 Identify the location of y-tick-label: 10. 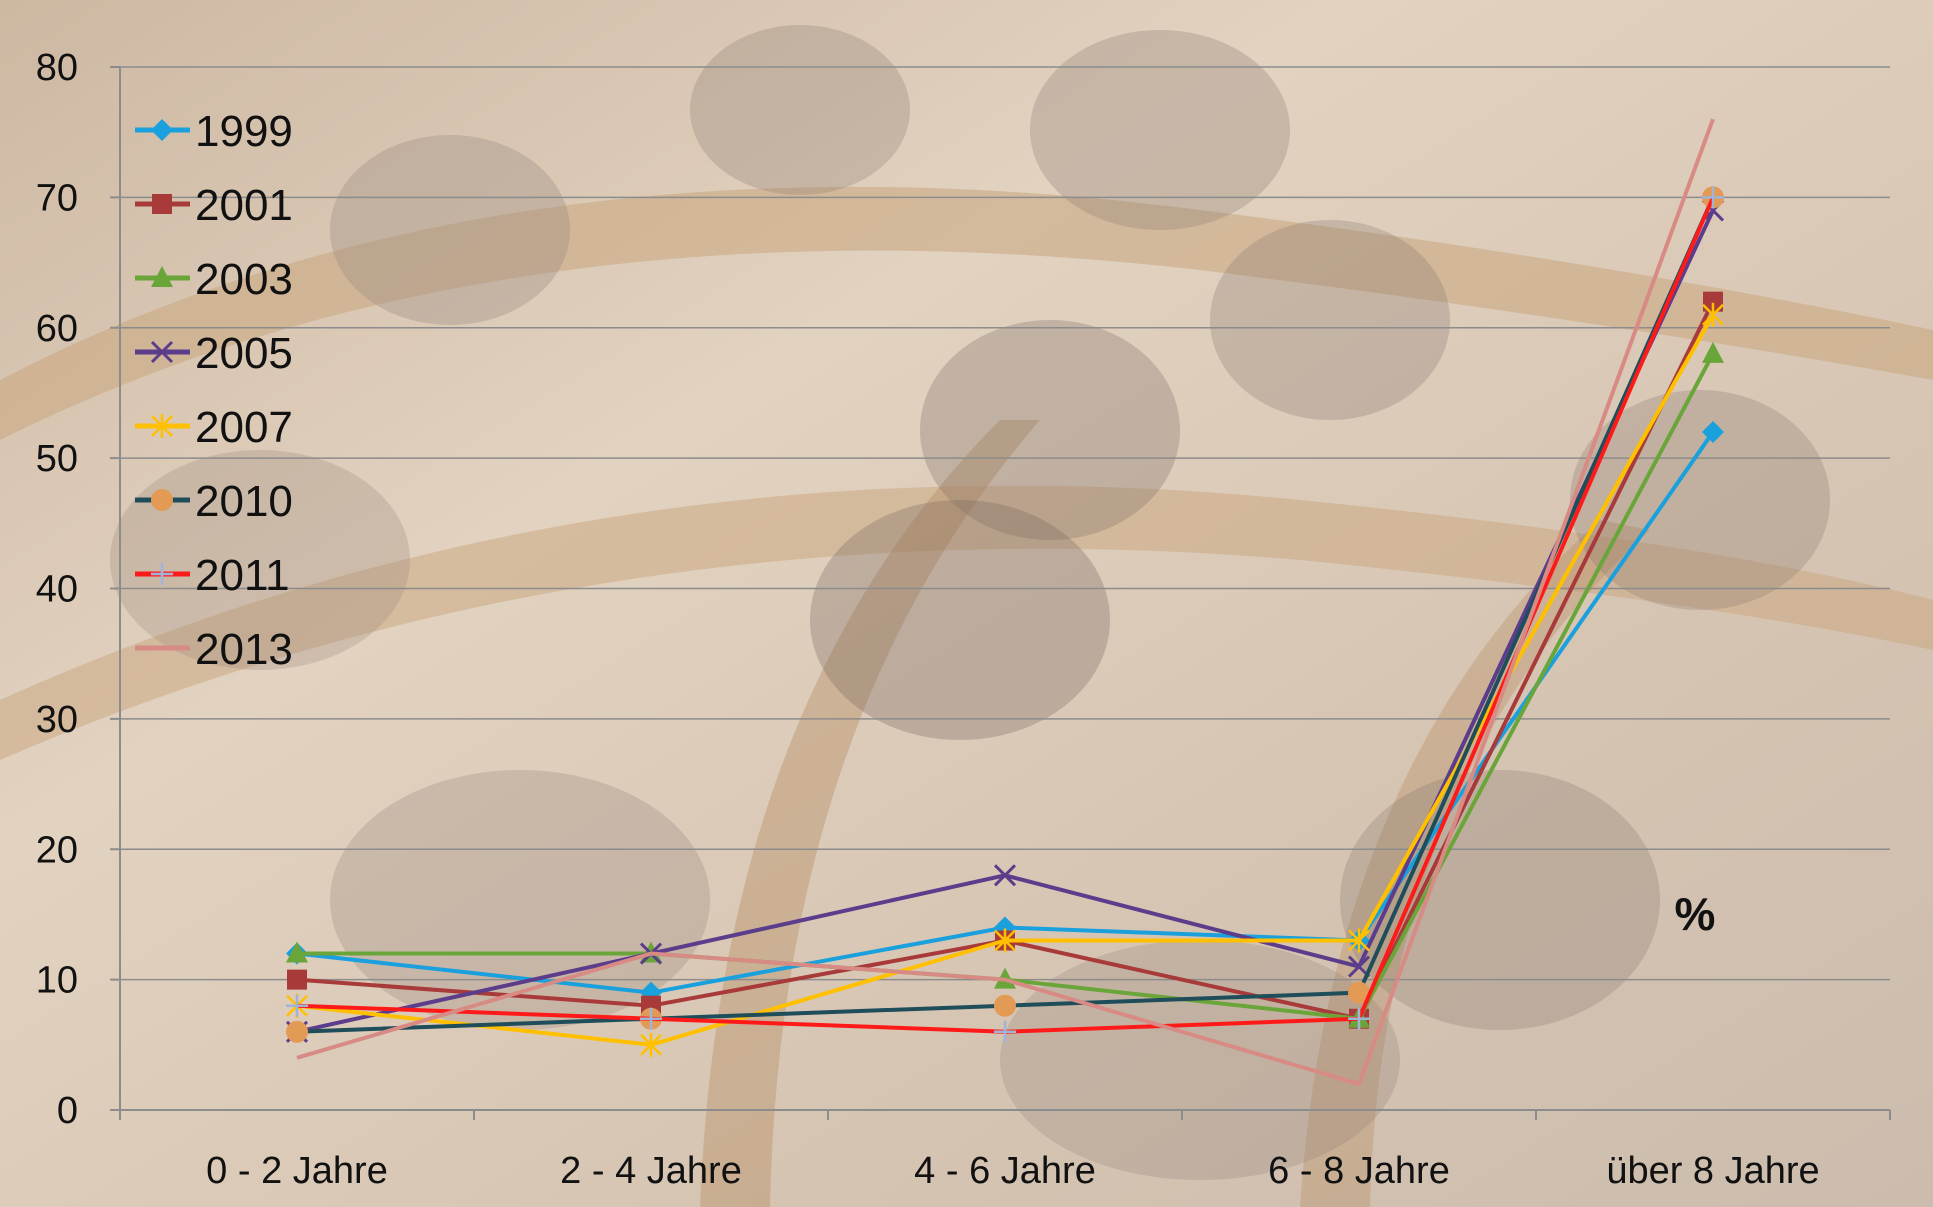
(57, 981).